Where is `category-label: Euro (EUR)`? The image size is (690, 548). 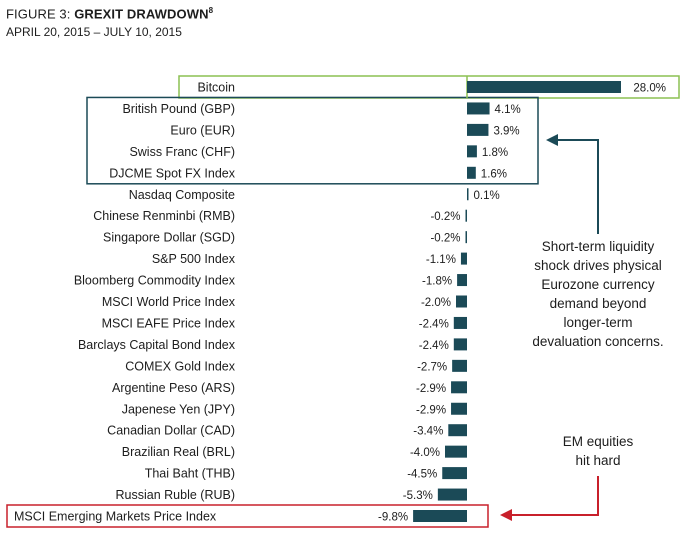 category-label: Euro (EUR) is located at coordinates (202, 130).